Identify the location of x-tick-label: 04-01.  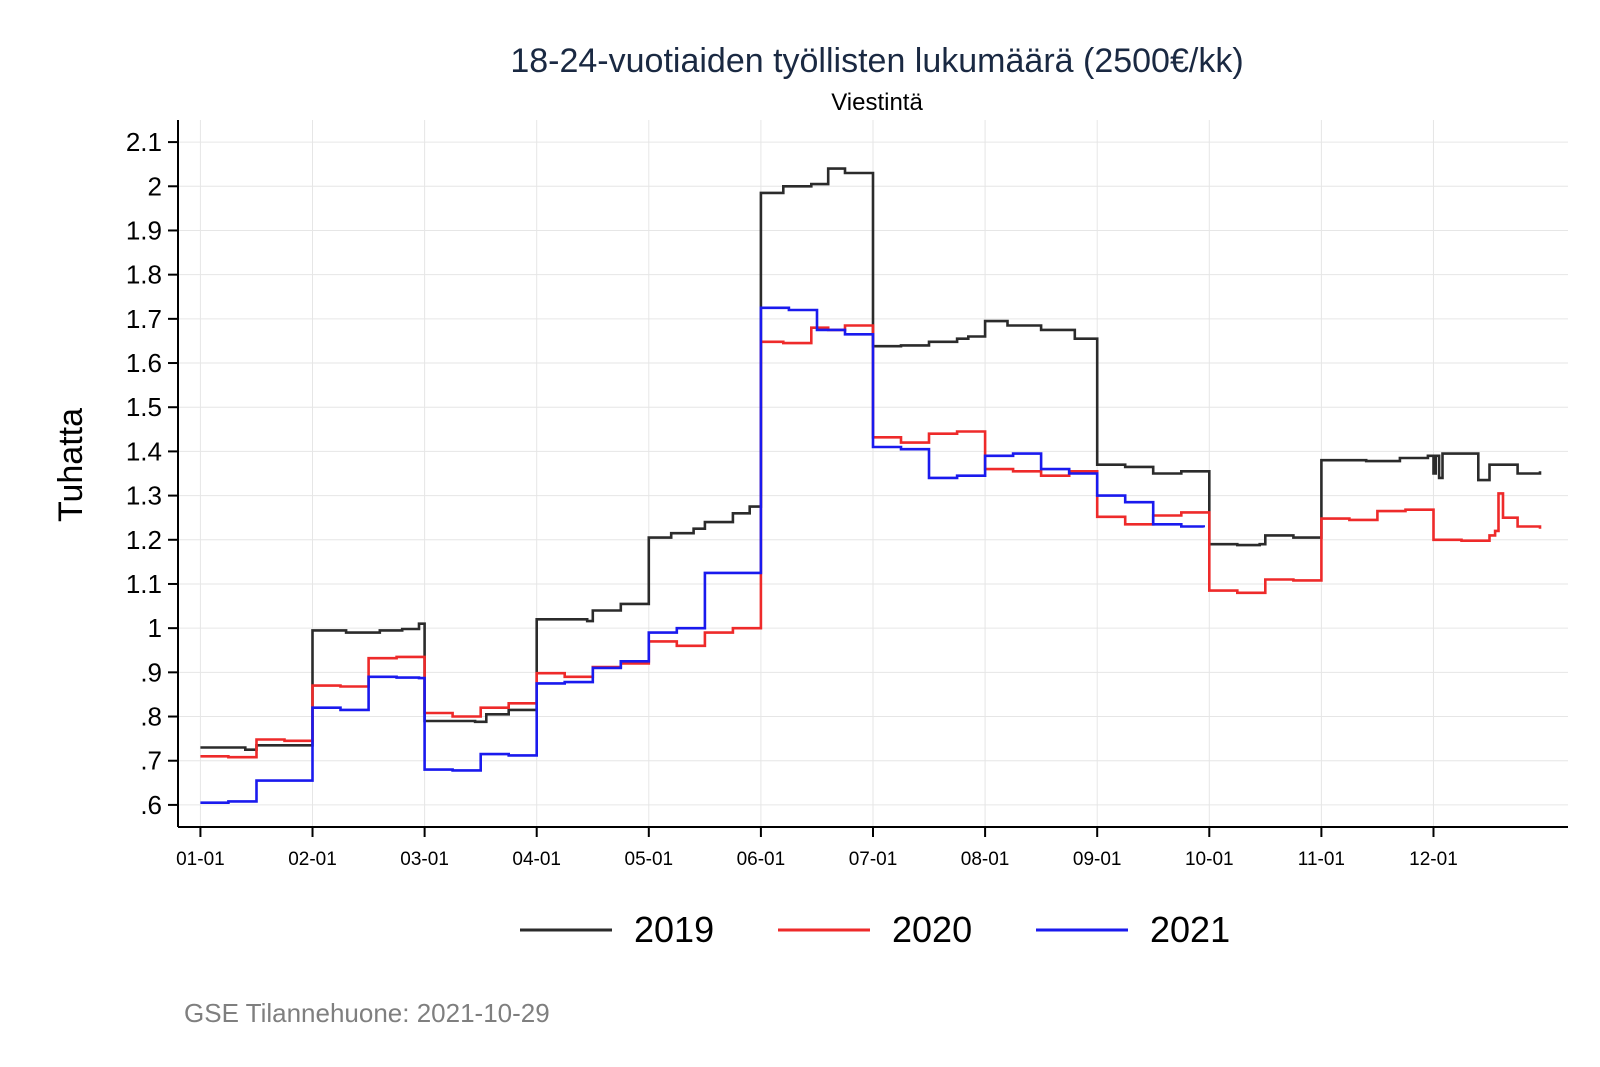
(536, 859).